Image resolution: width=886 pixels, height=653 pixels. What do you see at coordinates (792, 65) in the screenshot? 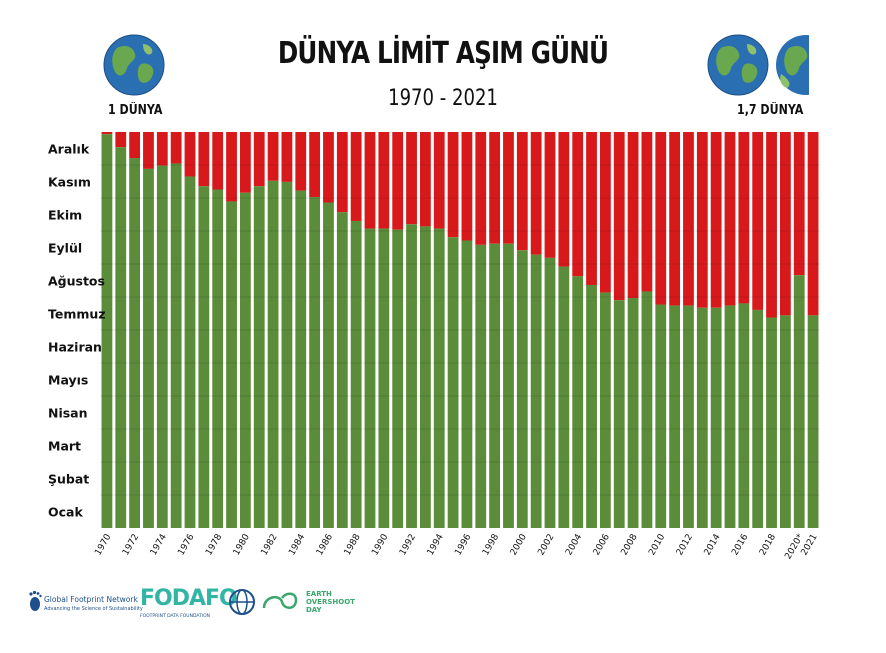
I see `partial-globe-icon` at bounding box center [792, 65].